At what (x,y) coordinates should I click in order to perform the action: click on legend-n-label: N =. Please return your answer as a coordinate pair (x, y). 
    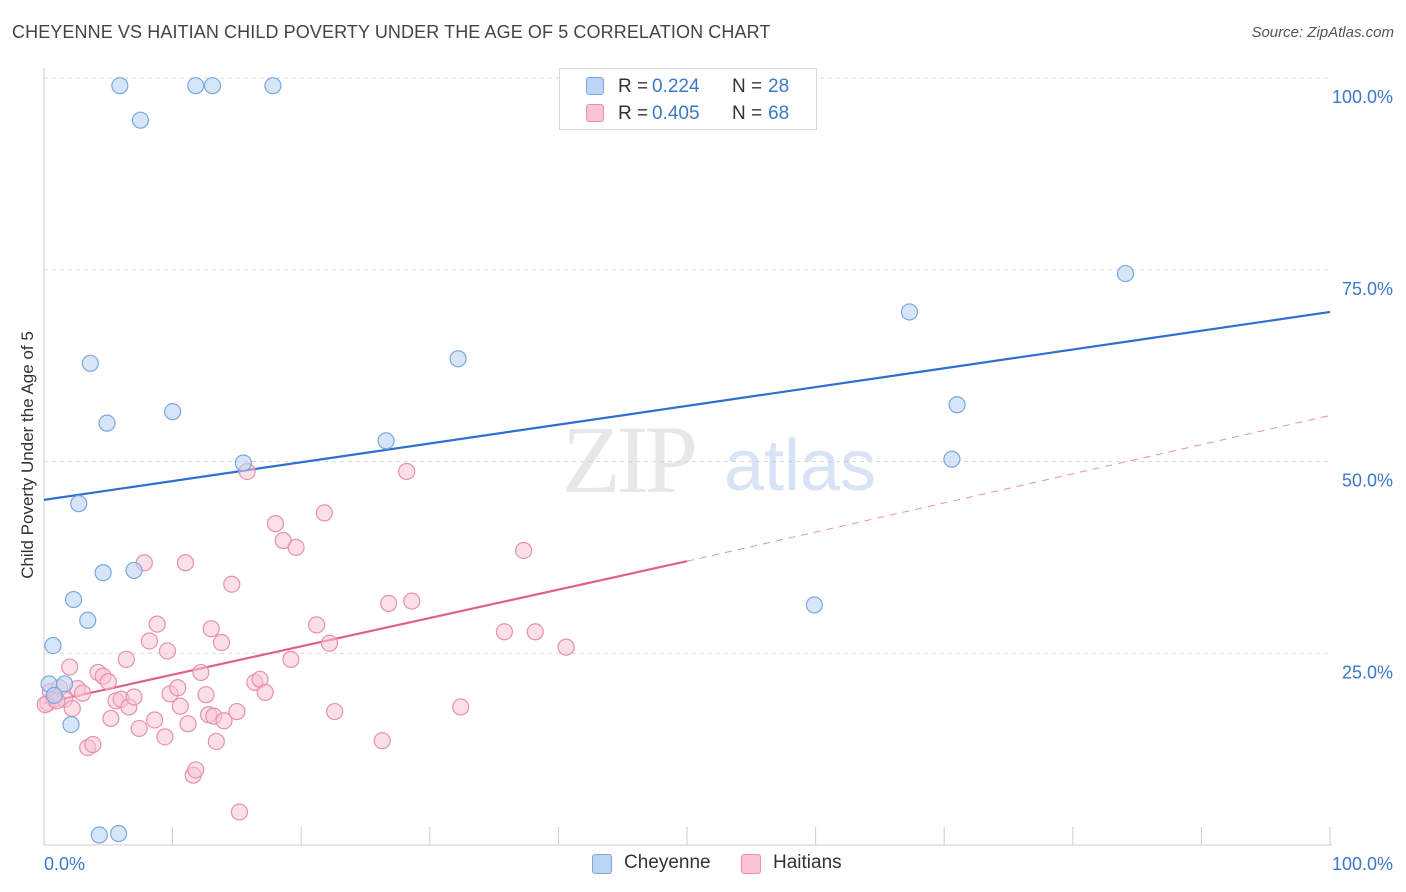
    Looking at the image, I should click on (747, 86).